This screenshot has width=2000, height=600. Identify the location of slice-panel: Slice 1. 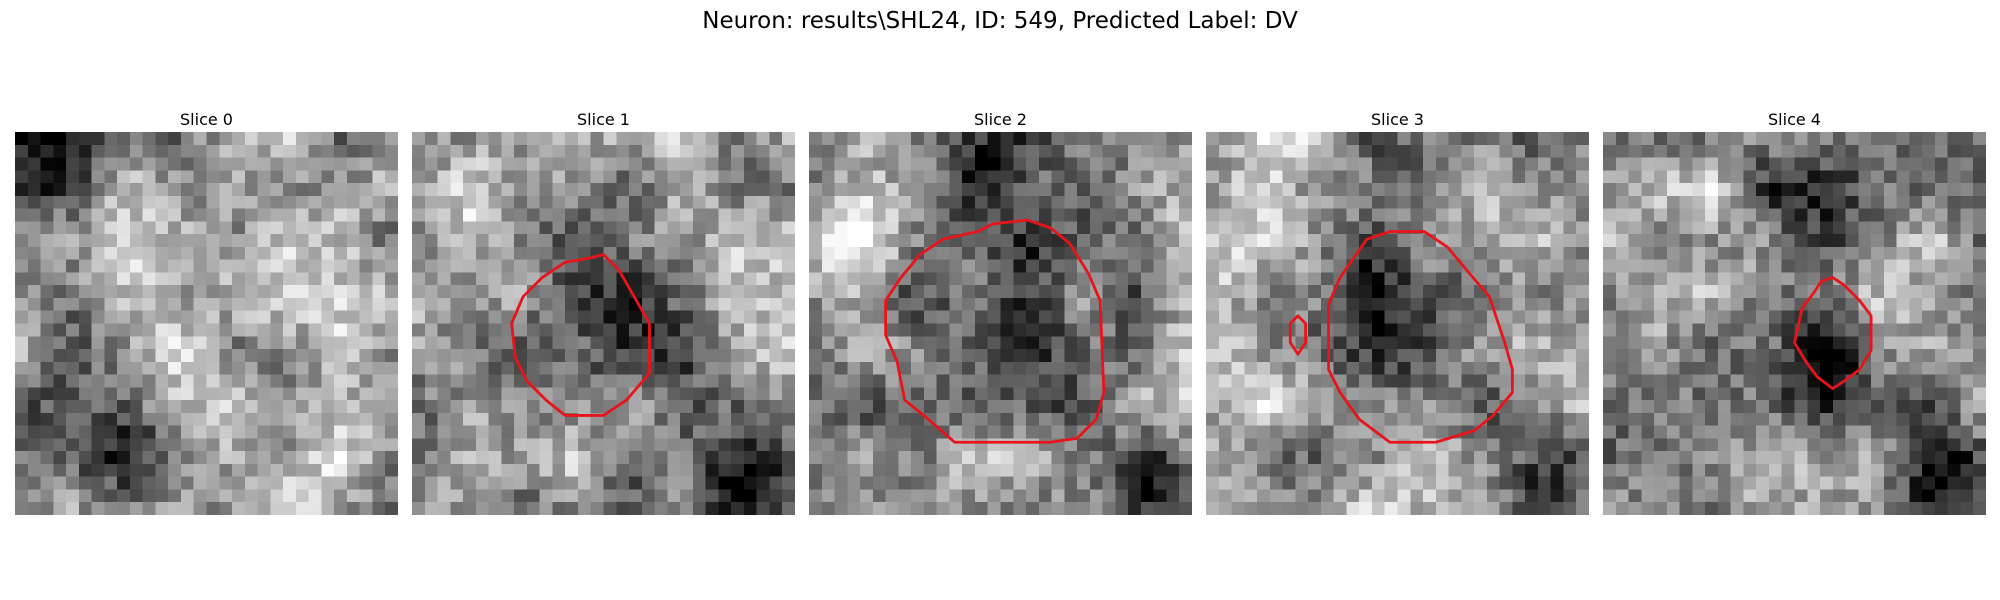
(603, 311).